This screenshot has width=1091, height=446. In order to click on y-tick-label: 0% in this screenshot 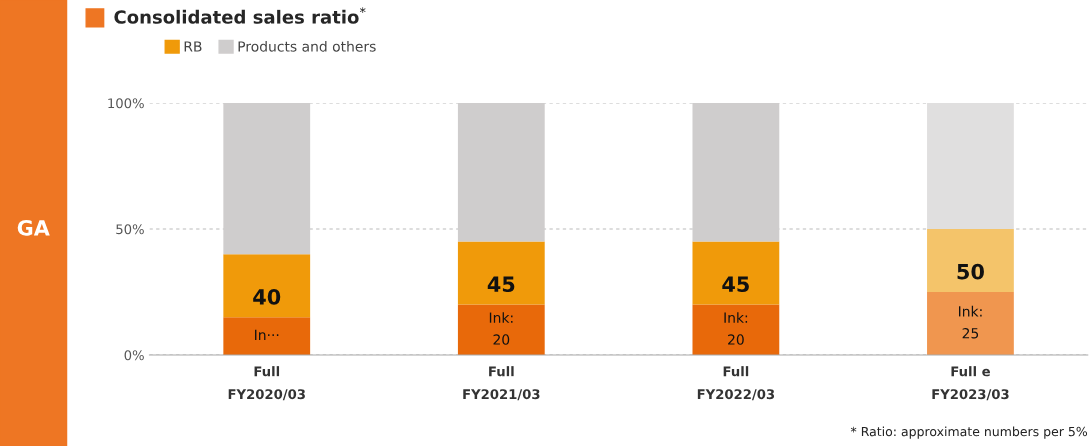, I will do `click(134, 355)`.